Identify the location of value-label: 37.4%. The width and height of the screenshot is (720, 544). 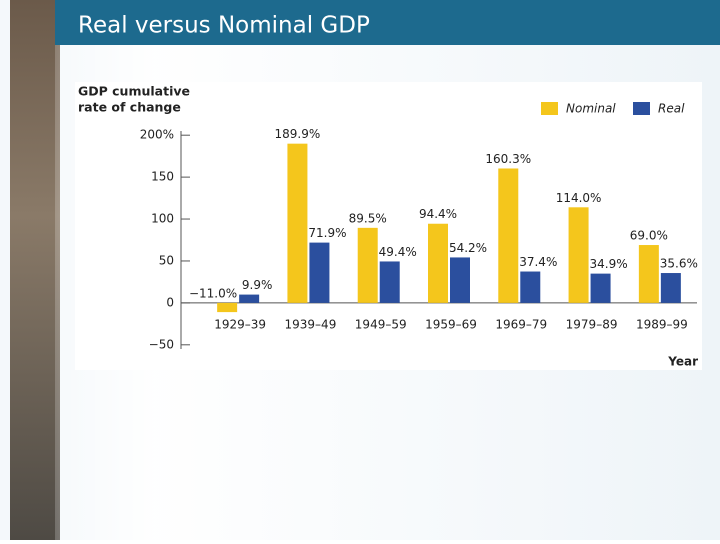
(538, 262).